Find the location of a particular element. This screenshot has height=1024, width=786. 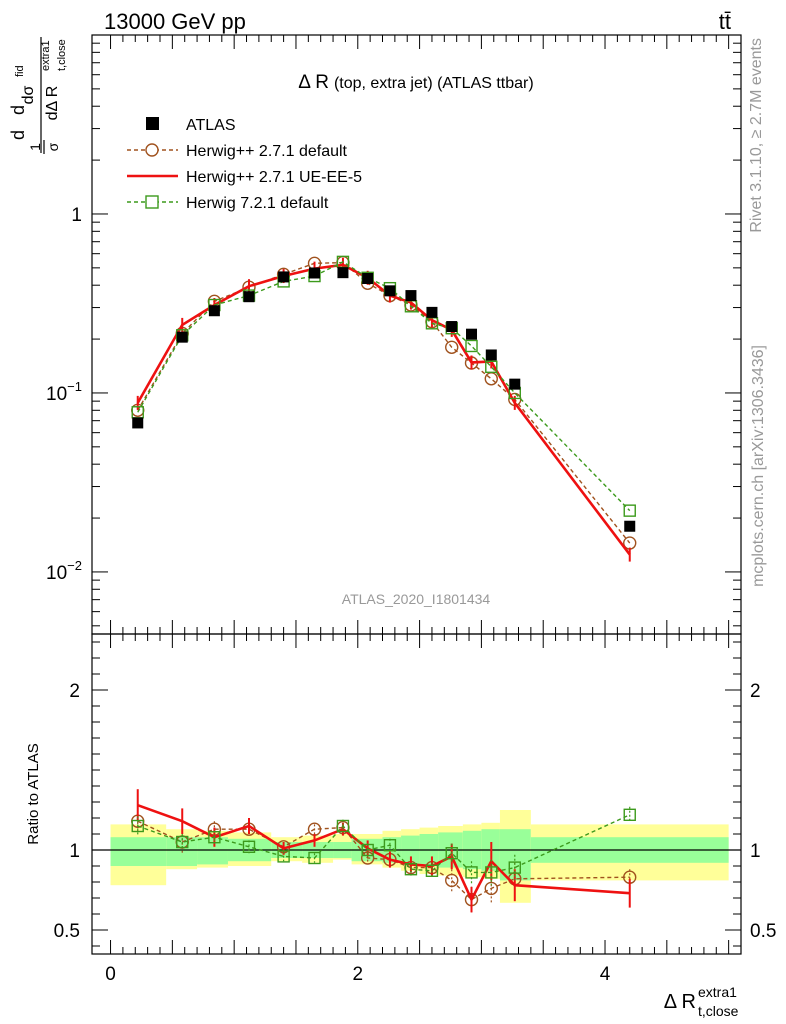

legend-label-herwigpp-ueee5: Herwig++ 2.7.1 UE-EE-5 is located at coordinates (274, 177).